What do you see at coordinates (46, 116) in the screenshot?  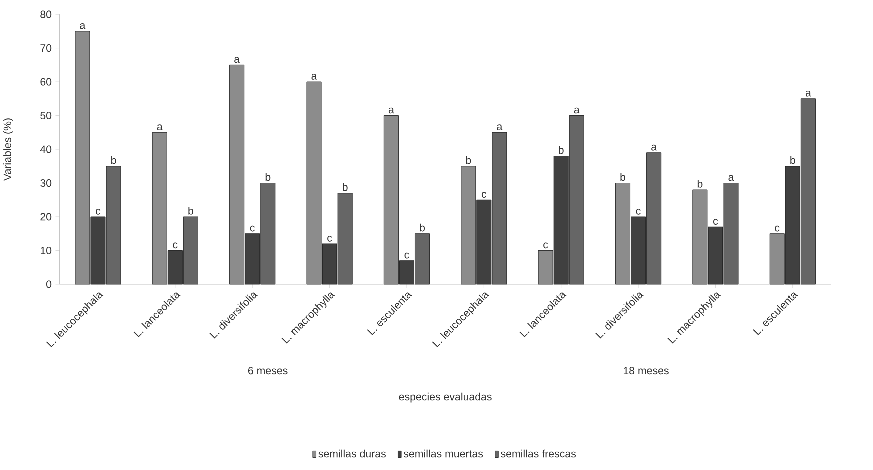 I see `y-tick-label: 50` at bounding box center [46, 116].